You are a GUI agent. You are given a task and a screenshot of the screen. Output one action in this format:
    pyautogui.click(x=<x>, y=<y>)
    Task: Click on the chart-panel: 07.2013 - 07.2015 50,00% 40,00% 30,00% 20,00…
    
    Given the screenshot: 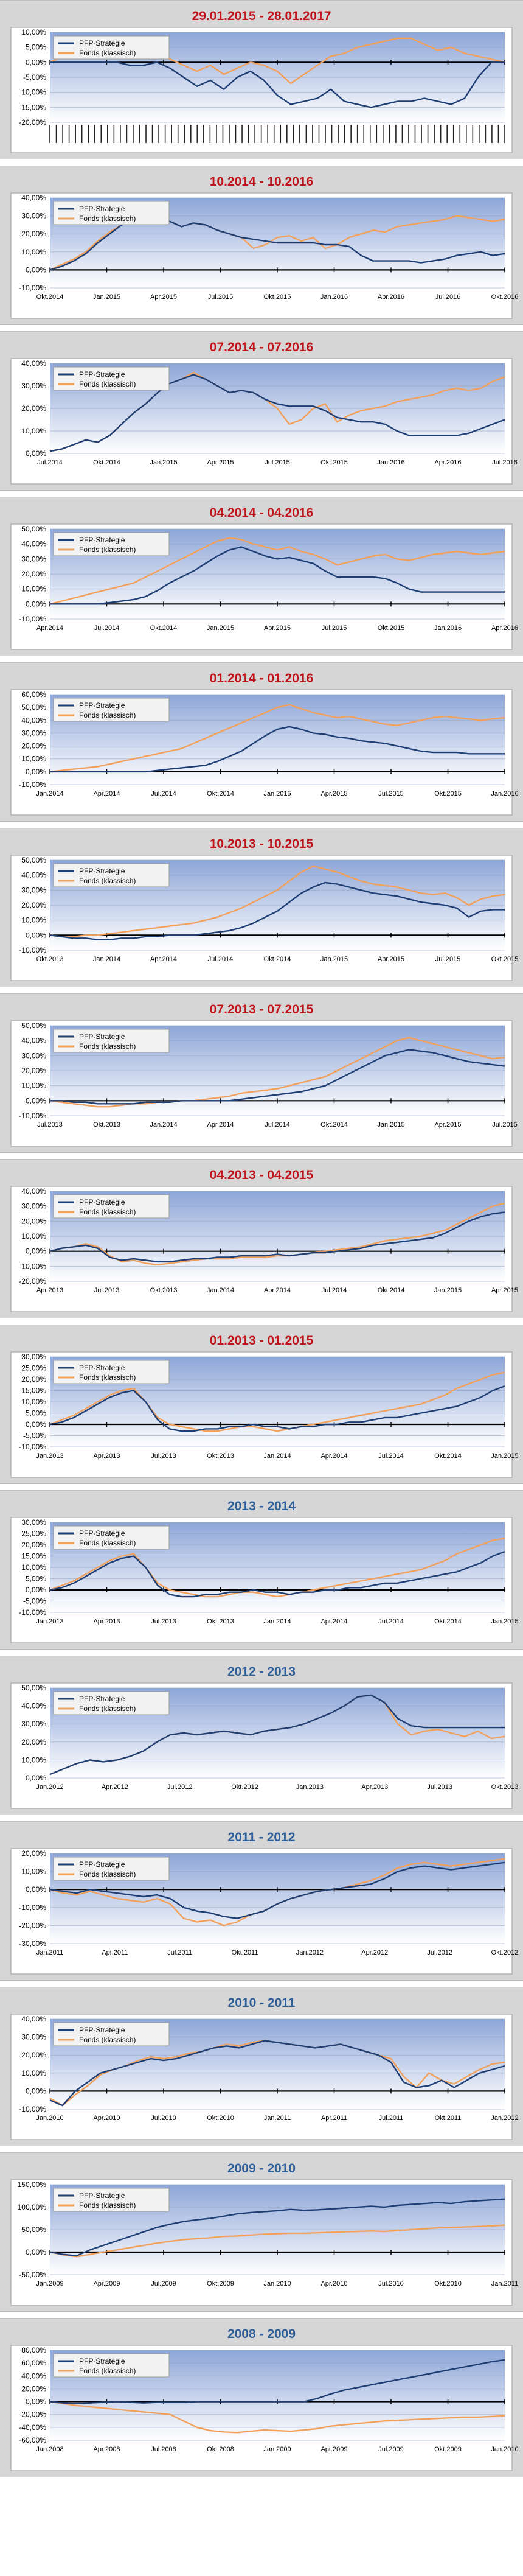 What is the action you would take?
    pyautogui.click(x=261, y=1073)
    